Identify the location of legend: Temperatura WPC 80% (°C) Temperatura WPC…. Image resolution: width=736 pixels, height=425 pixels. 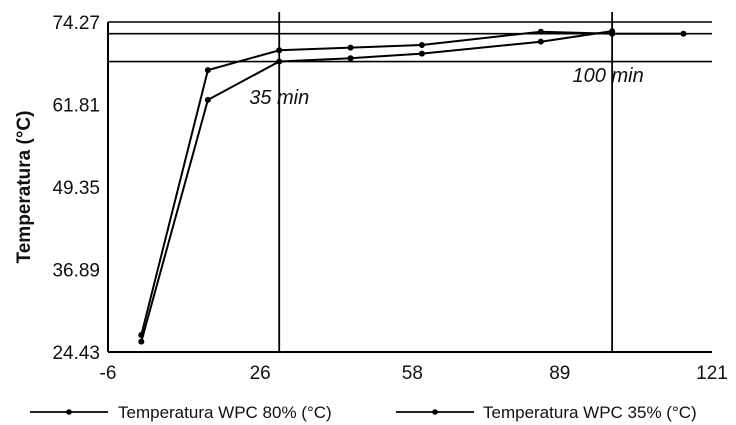
(363, 412).